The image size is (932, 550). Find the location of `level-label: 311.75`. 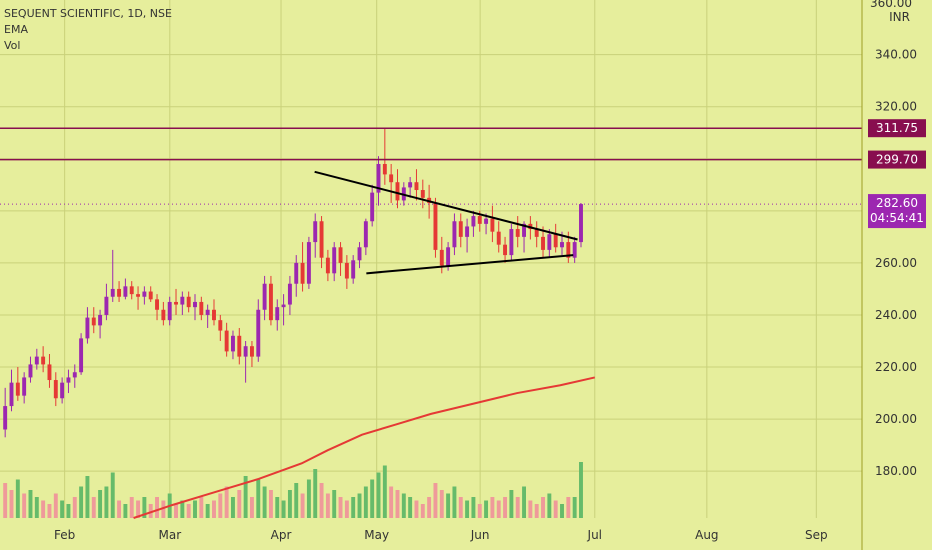

level-label: 311.75 is located at coordinates (897, 128).